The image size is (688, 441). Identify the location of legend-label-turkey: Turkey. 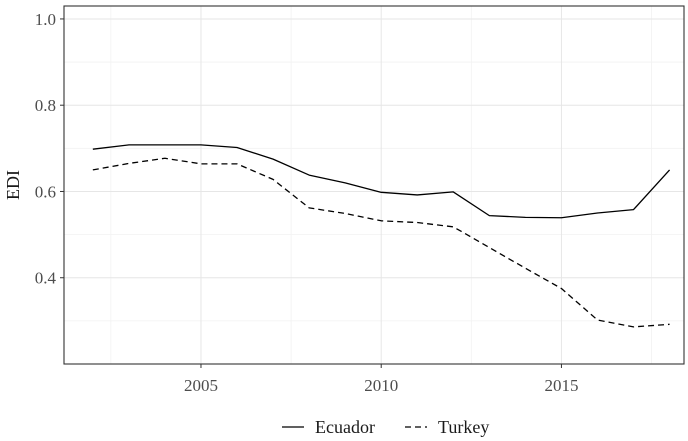
(463, 427).